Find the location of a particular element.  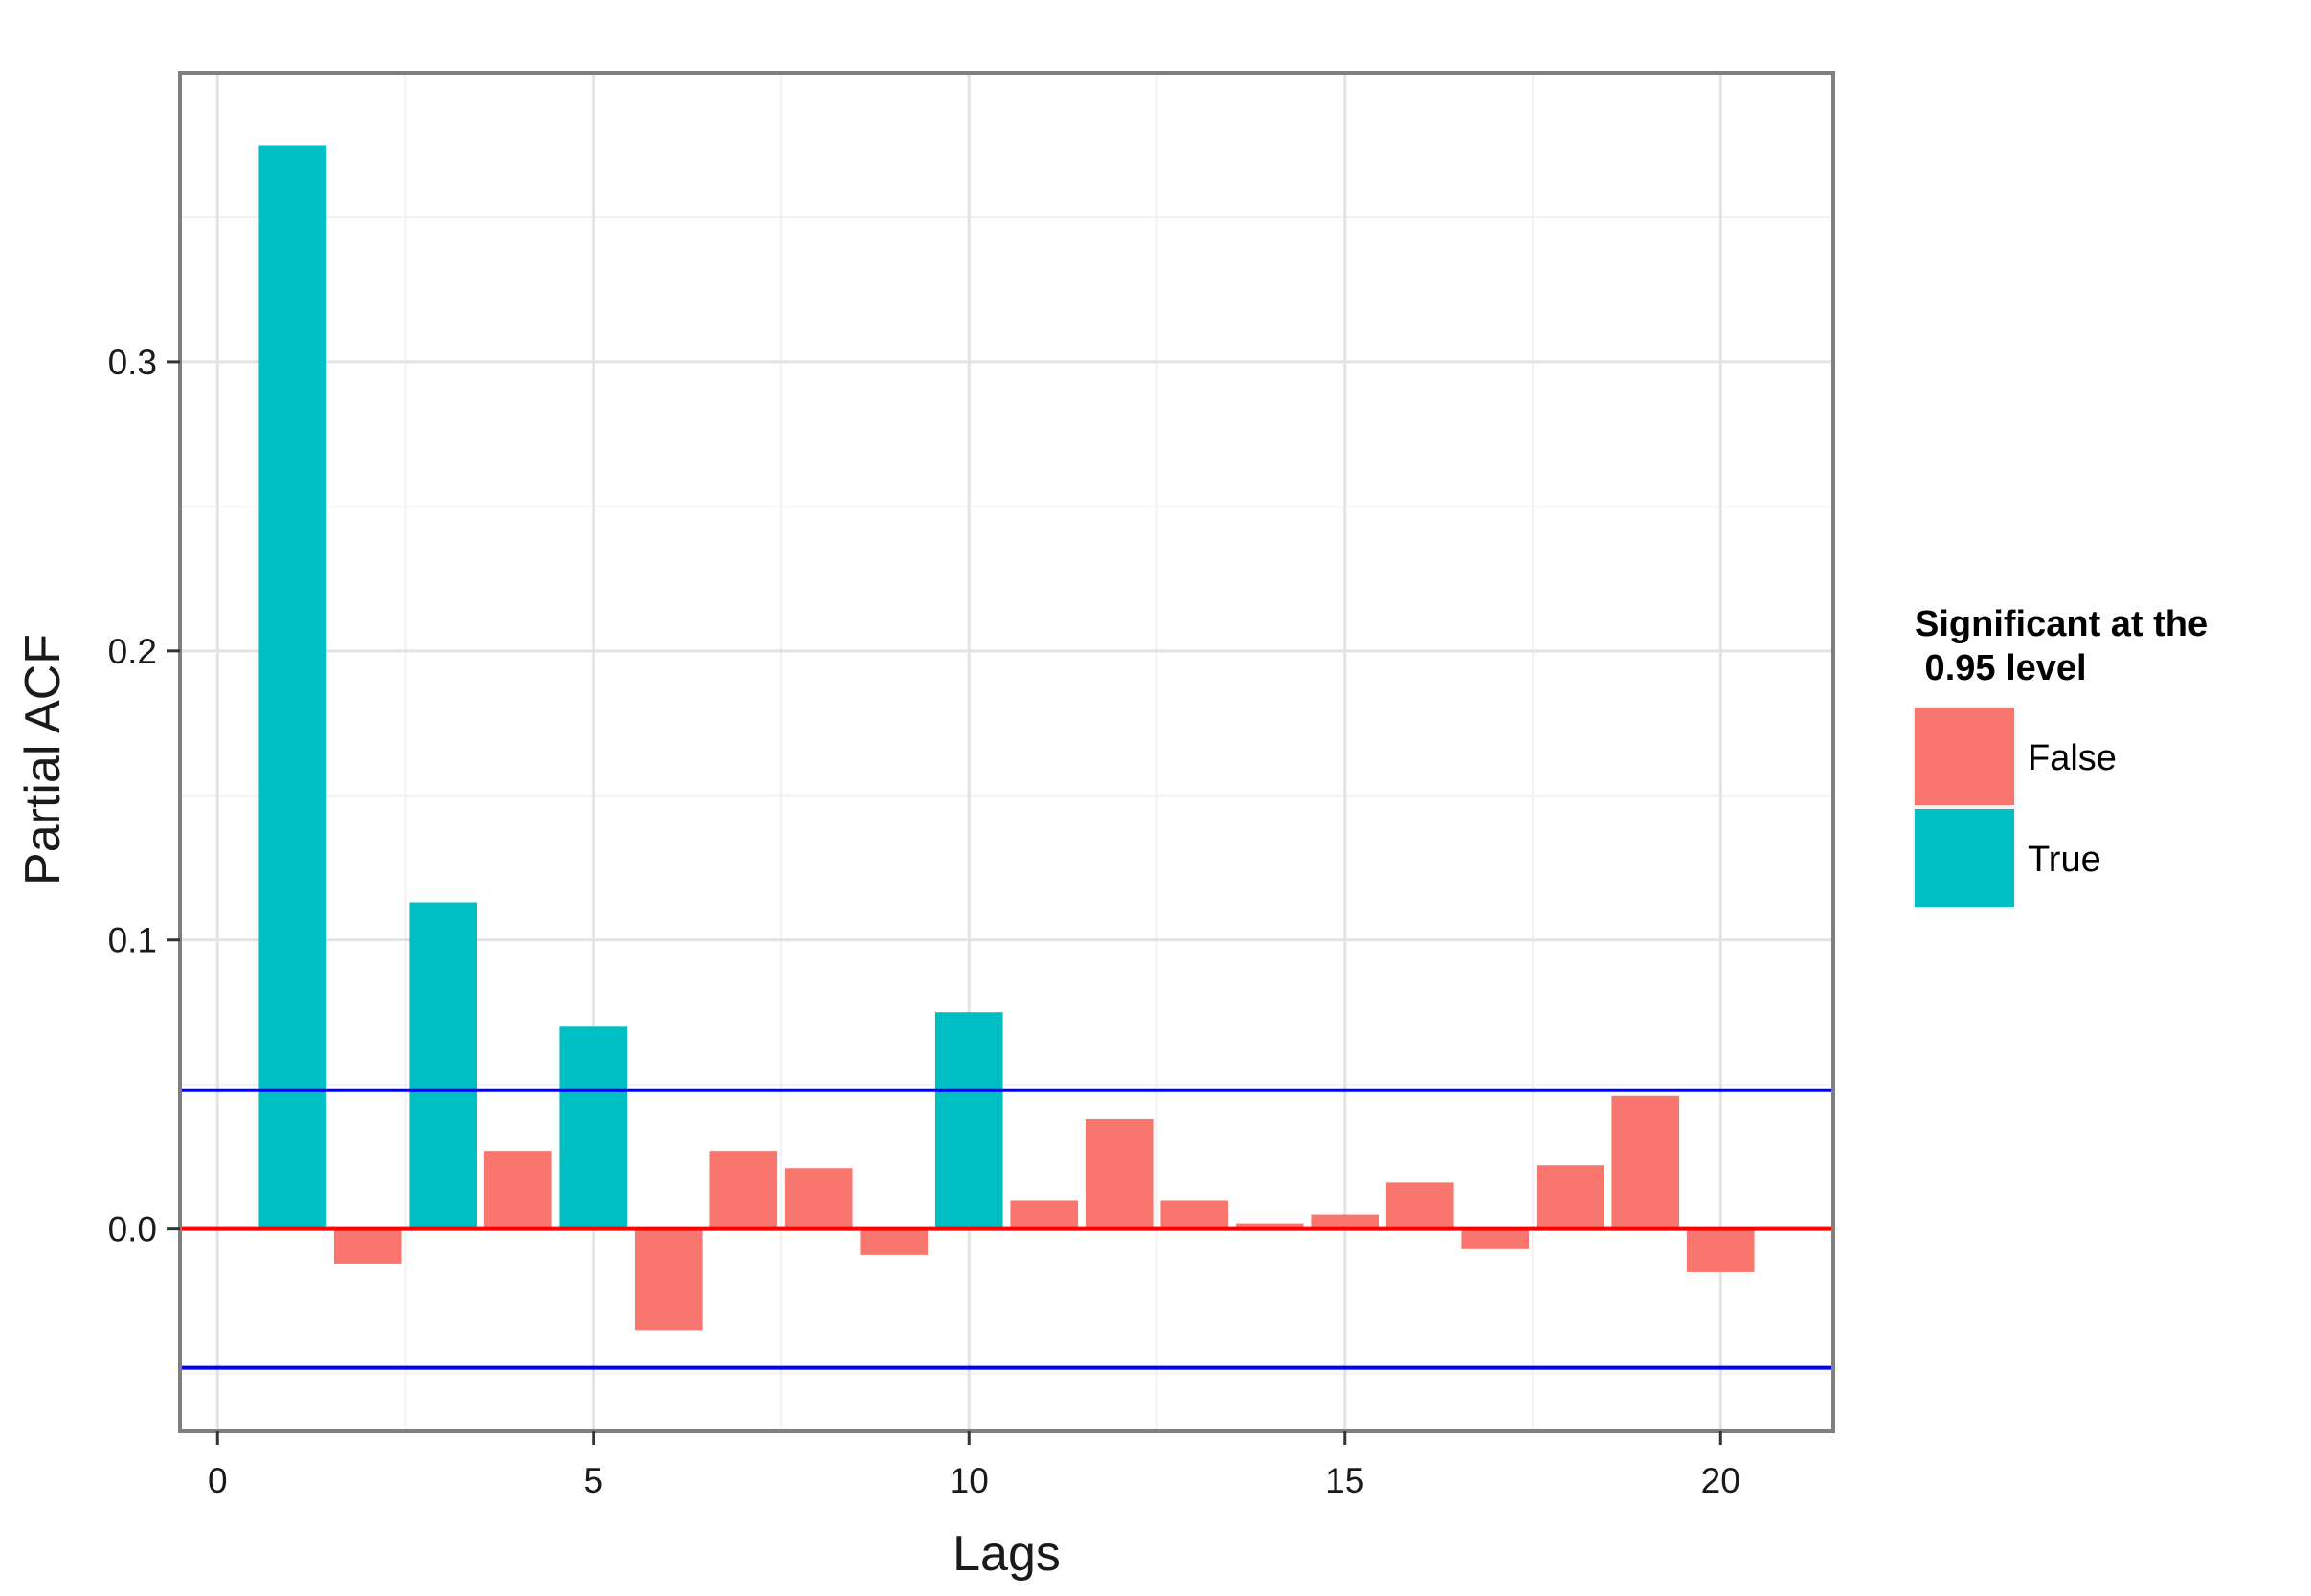

x-tick-label: 10 is located at coordinates (969, 1480).